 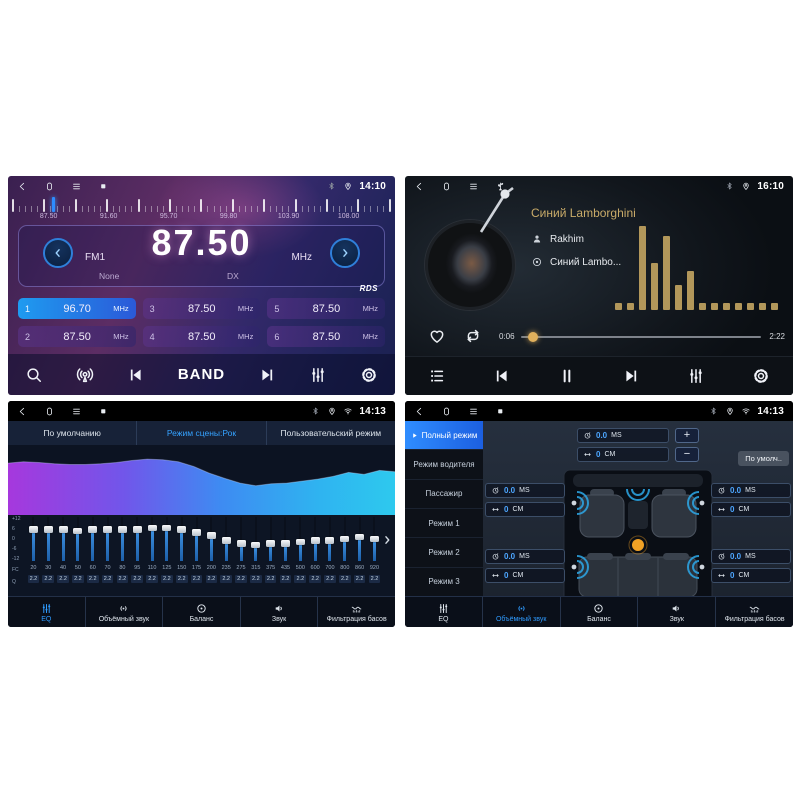 I want to click on sidebar-mode-2: Пассажир, so click(x=444, y=494).